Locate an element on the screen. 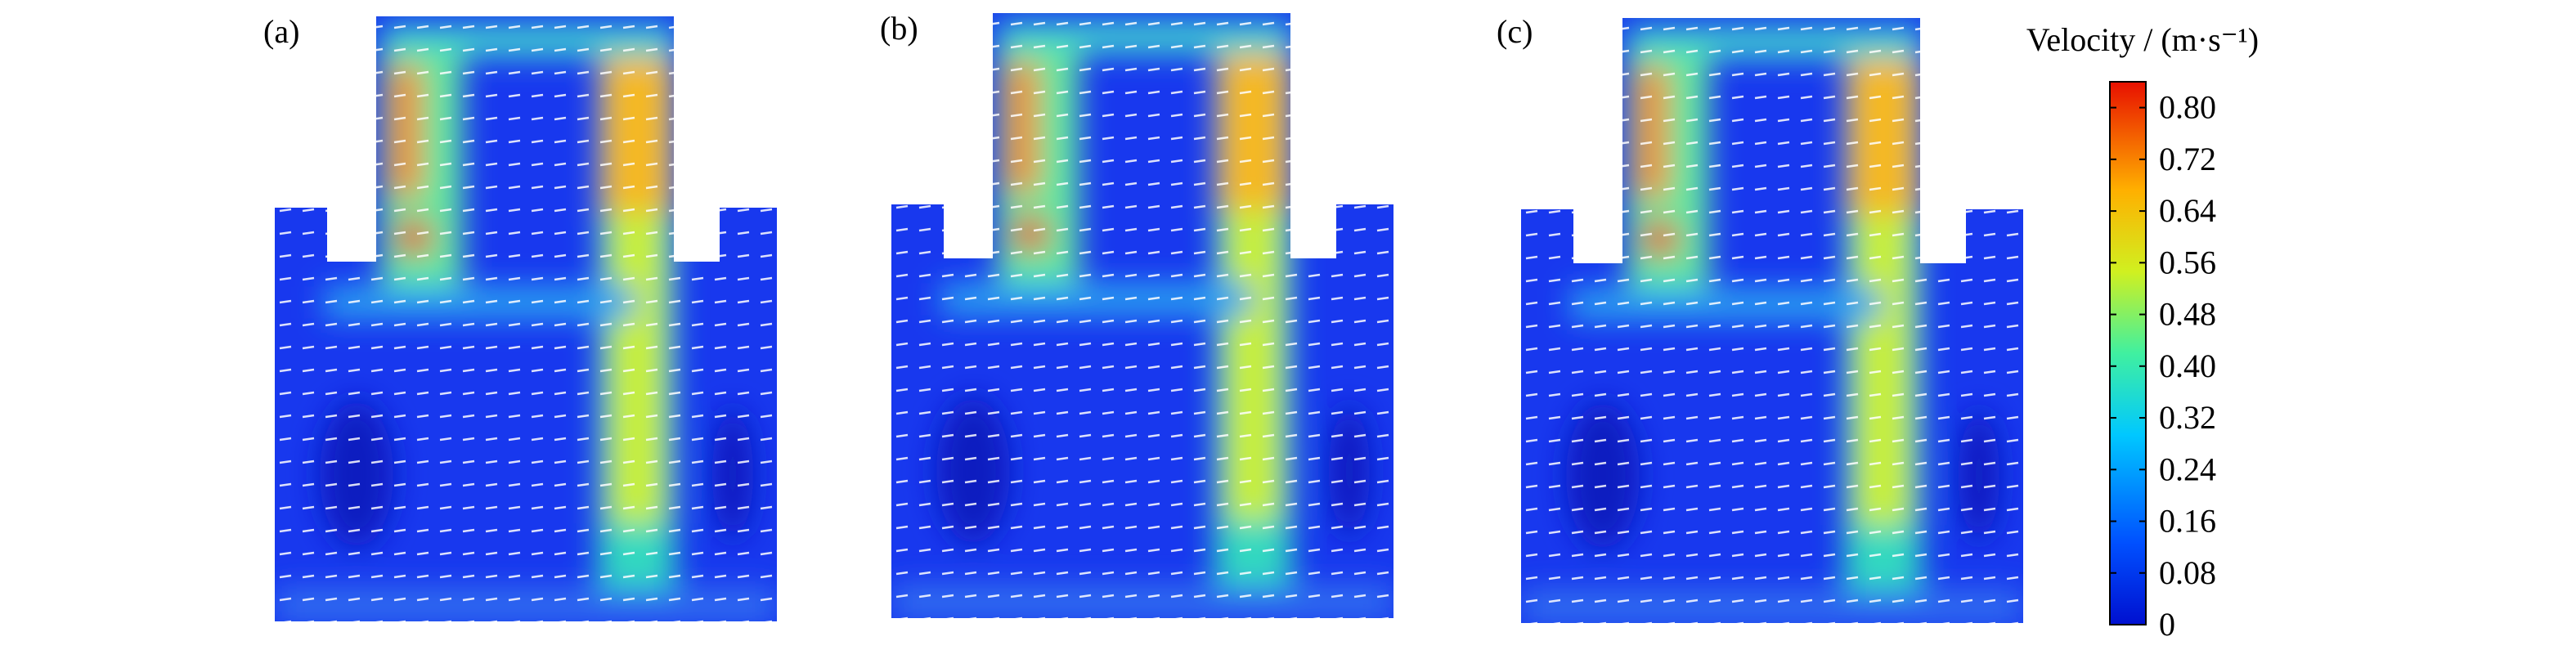  colorbar-tick-label: 0 is located at coordinates (2167, 624).